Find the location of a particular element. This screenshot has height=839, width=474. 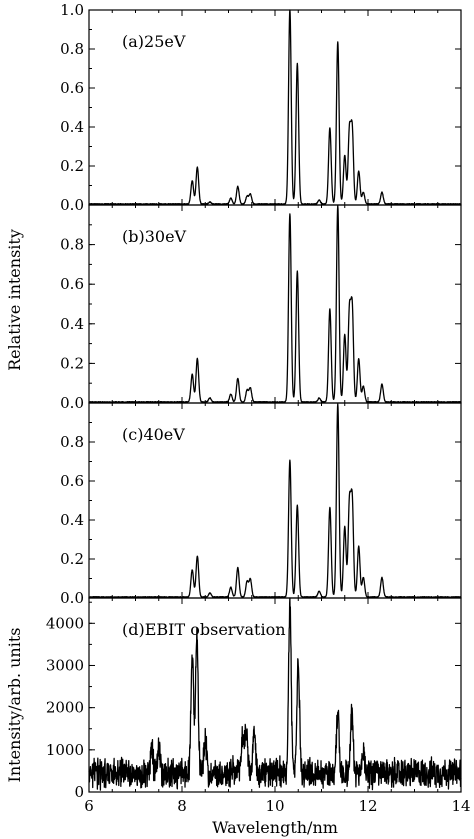

panel-label-b: (b)30eV is located at coordinates (154, 236).